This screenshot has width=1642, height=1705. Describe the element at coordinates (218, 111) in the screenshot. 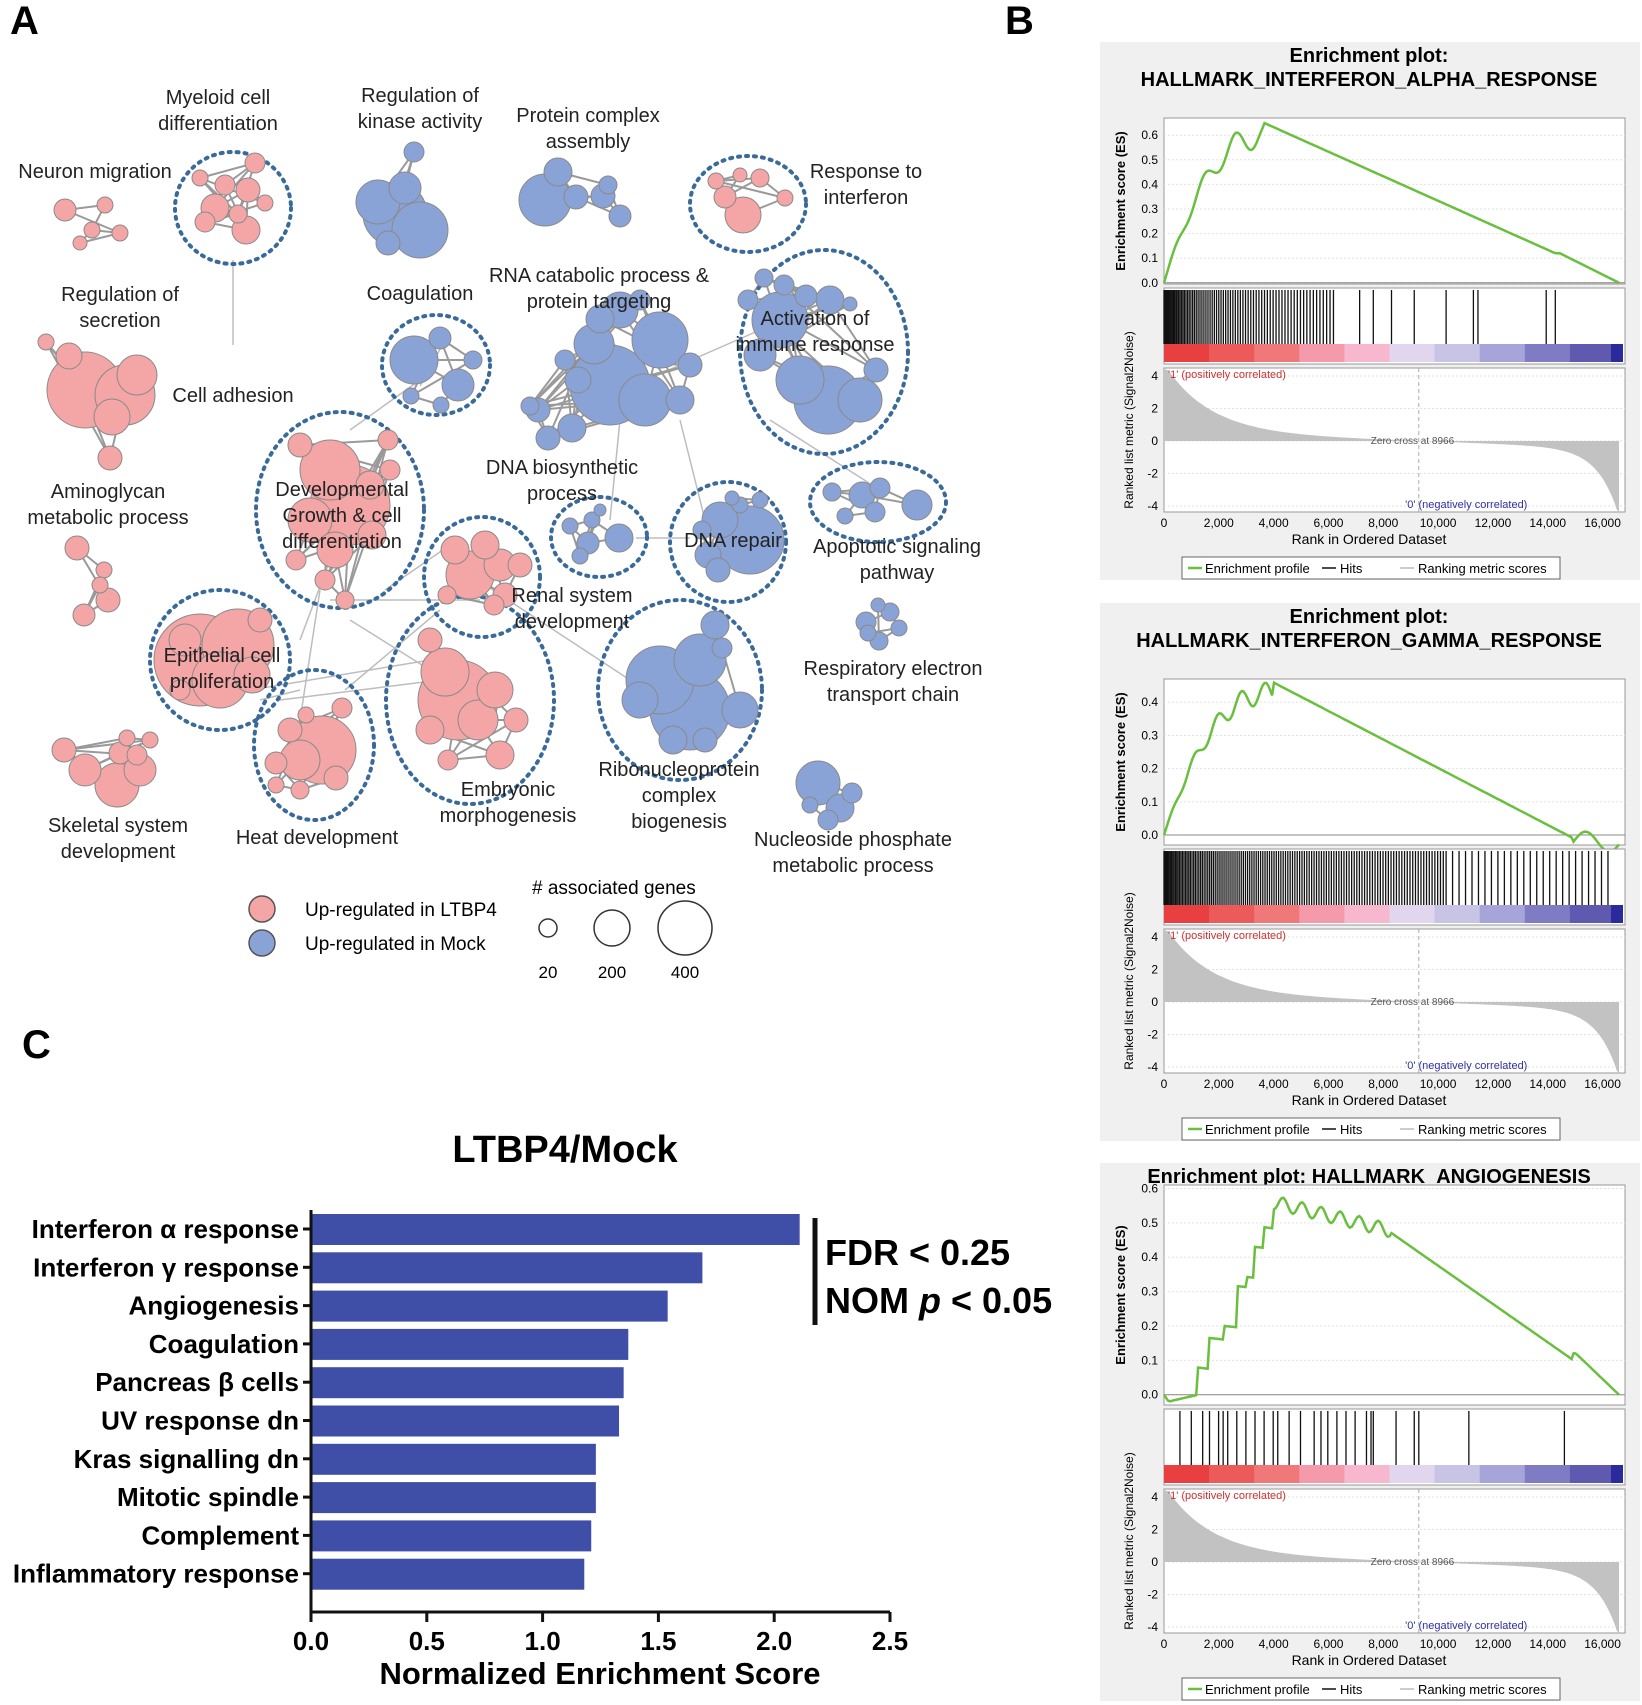

I see `cluster-label: Myeloid cell differentiation` at that location.